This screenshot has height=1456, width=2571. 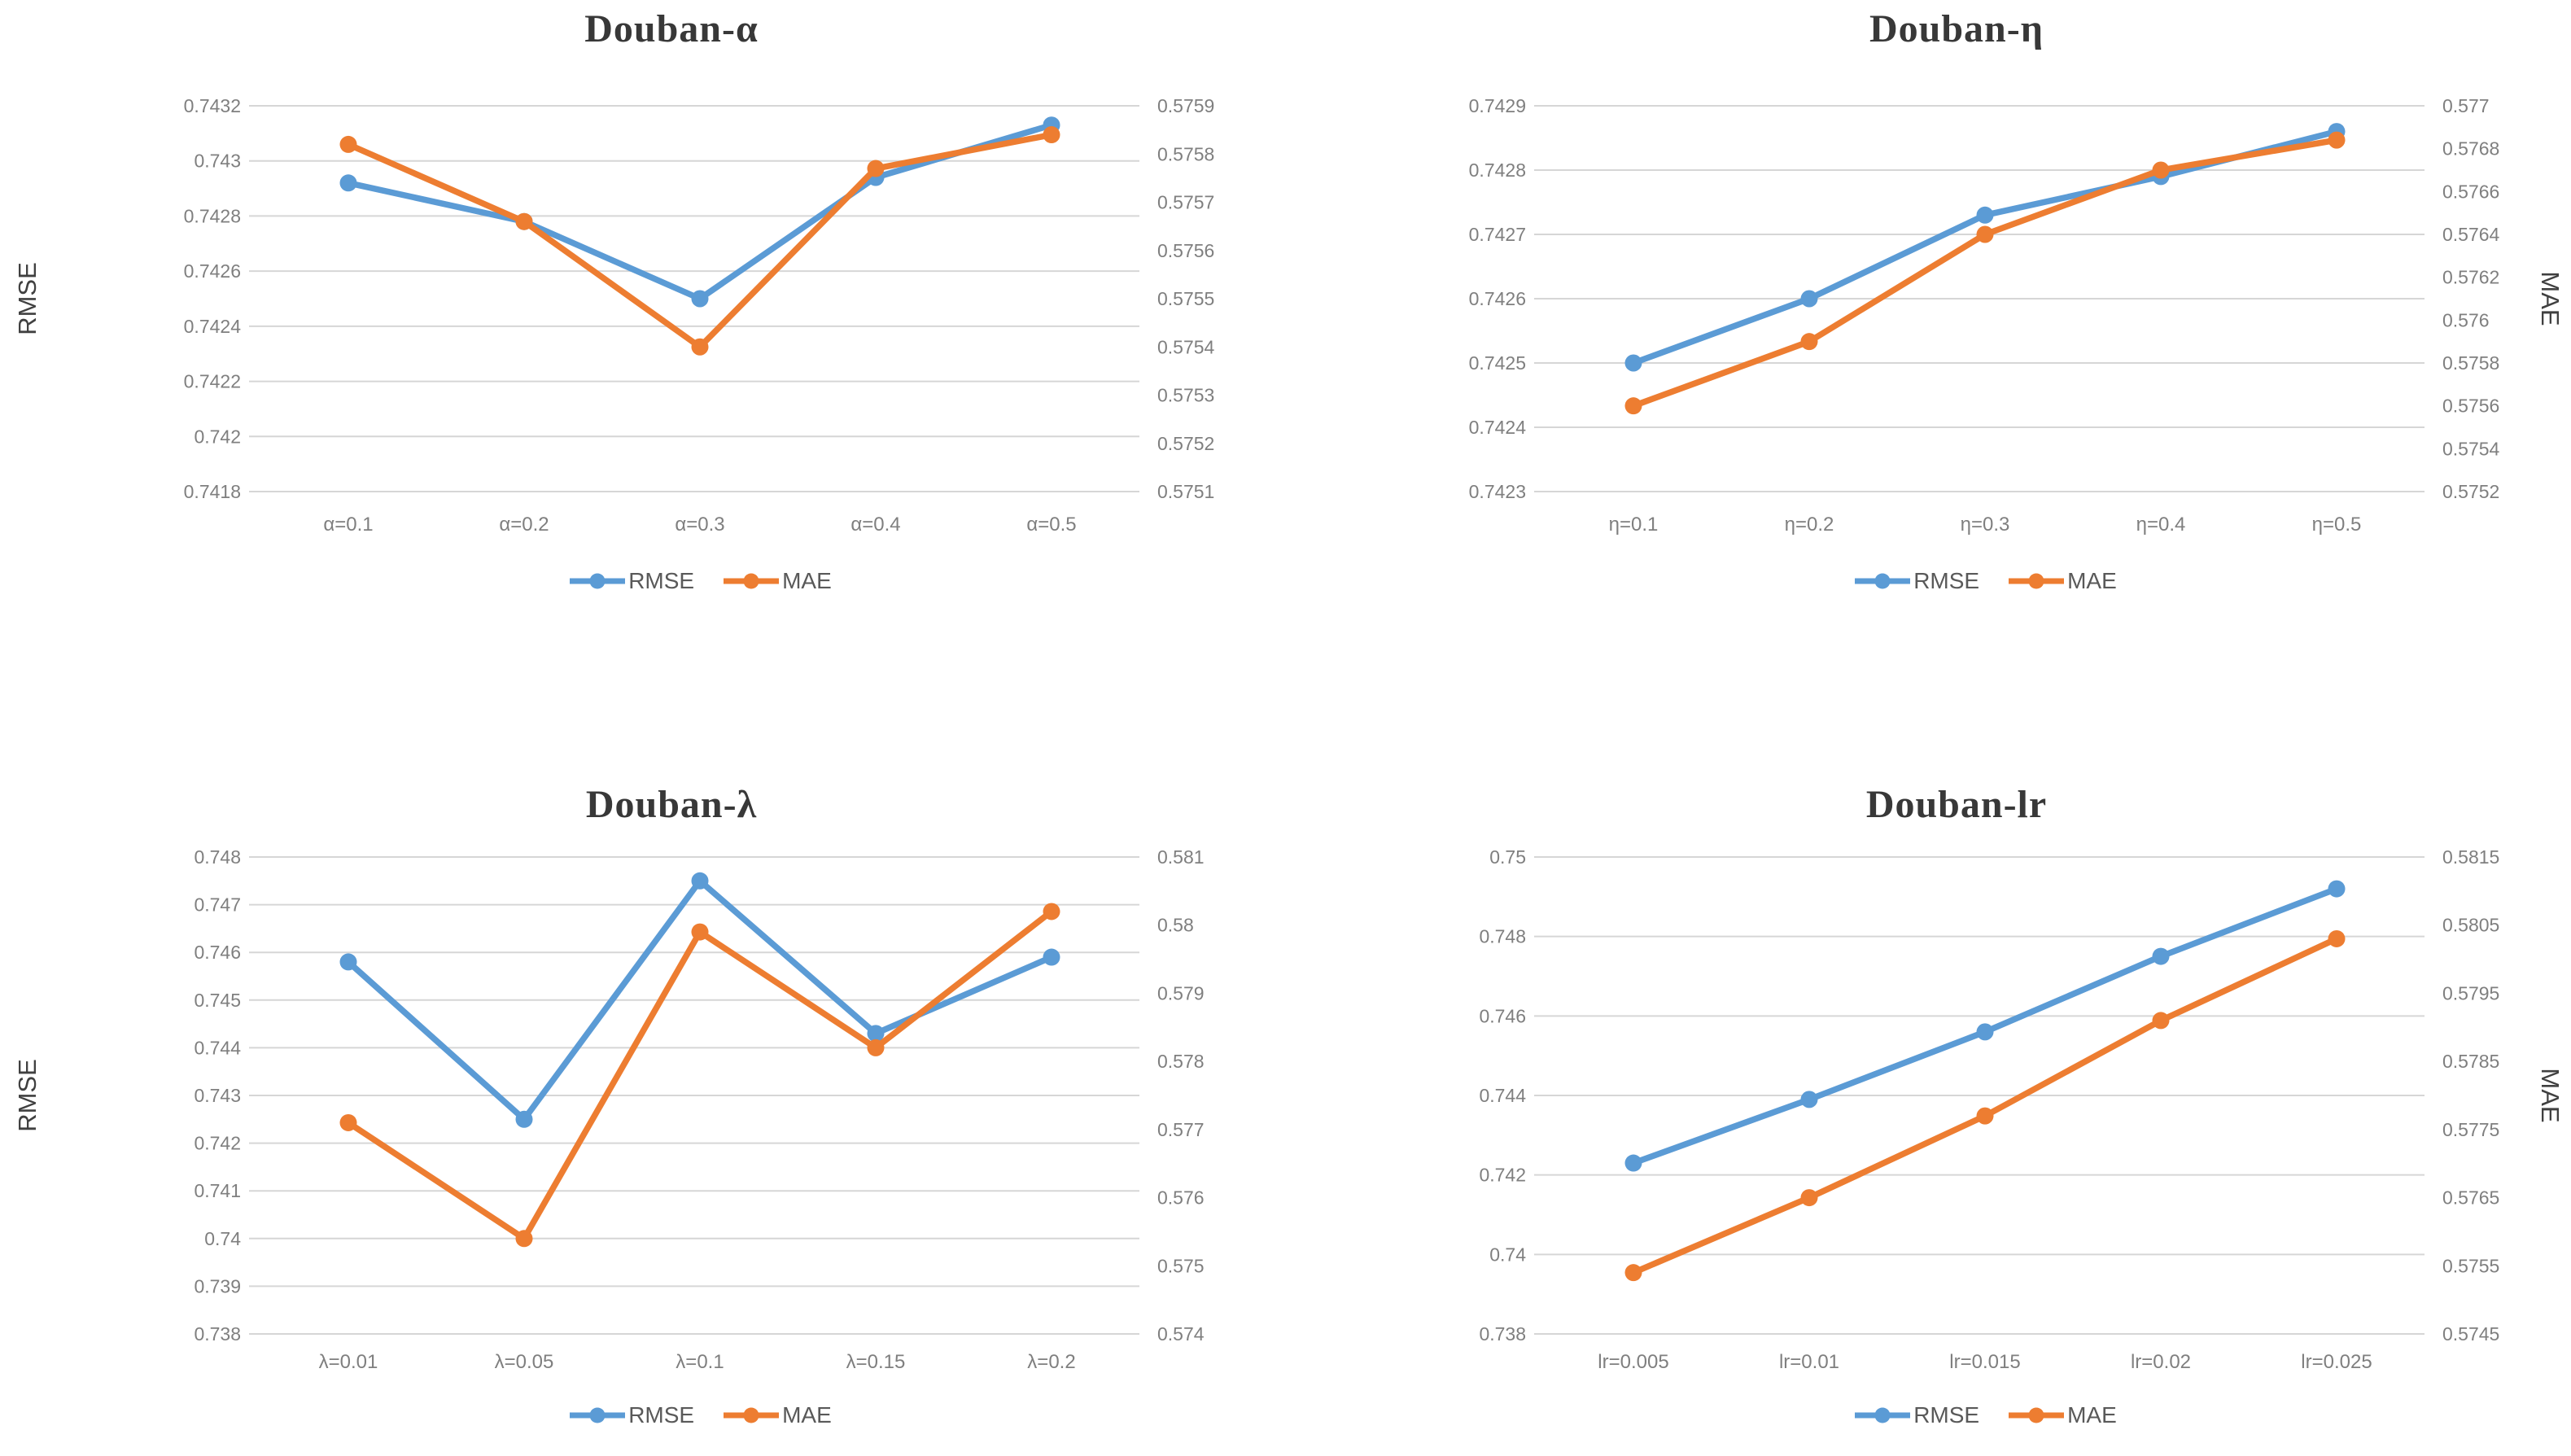 I want to click on x-category-label: lr=0.02, so click(x=2161, y=1362).